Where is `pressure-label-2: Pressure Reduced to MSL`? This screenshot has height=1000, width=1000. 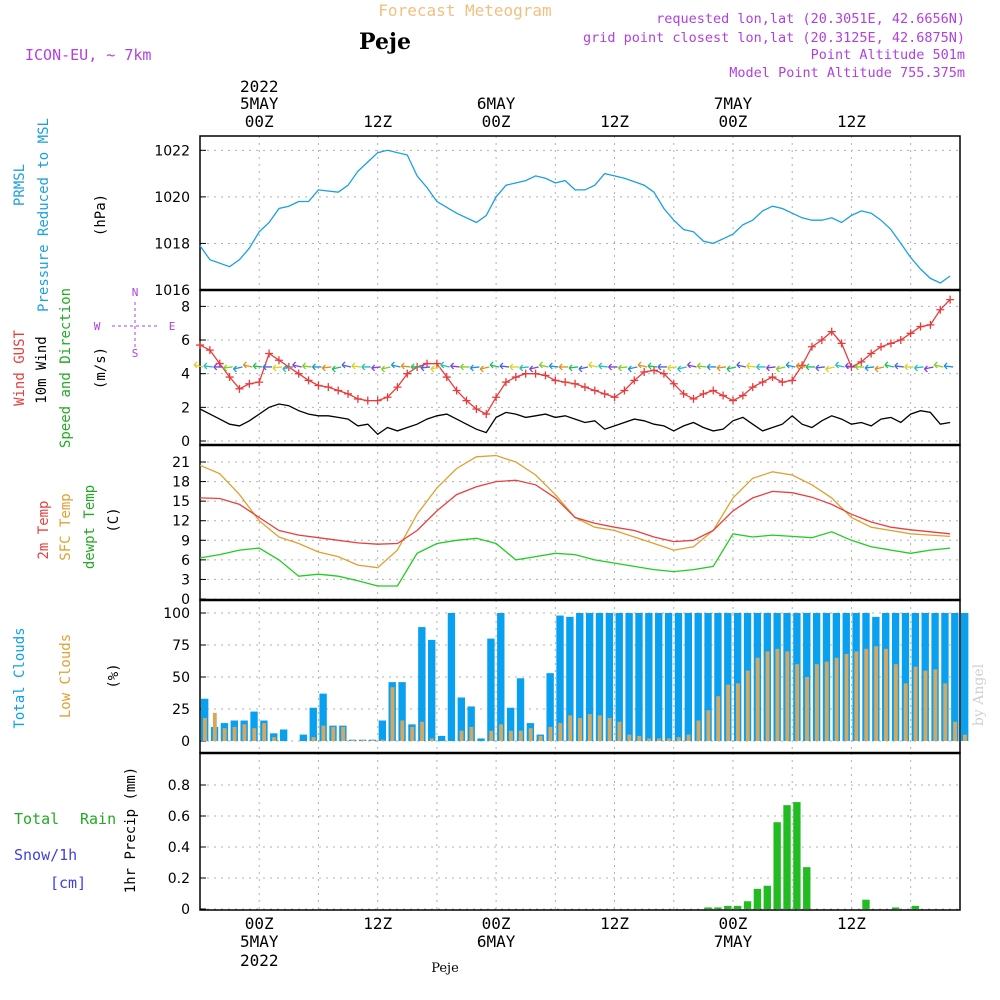
pressure-label-2: Pressure Reduced to MSL is located at coordinates (44, 215).